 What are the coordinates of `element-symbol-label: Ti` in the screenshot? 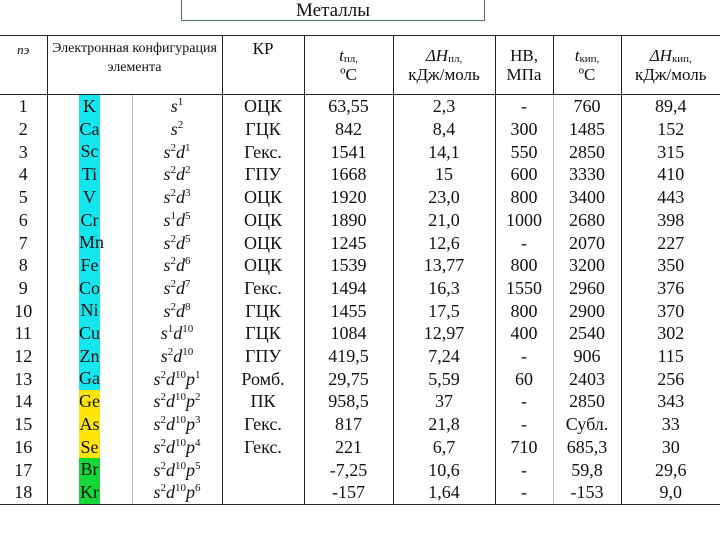 It's located at (89, 174).